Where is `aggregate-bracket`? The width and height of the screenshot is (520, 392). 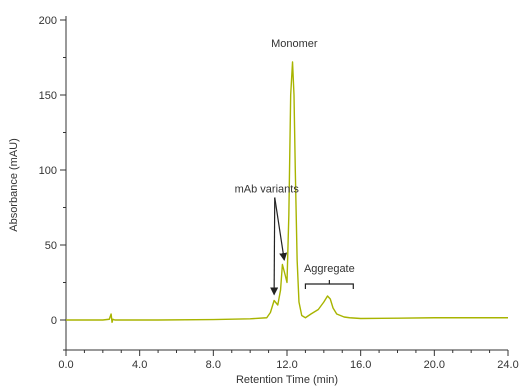
aggregate-bracket is located at coordinates (329, 284).